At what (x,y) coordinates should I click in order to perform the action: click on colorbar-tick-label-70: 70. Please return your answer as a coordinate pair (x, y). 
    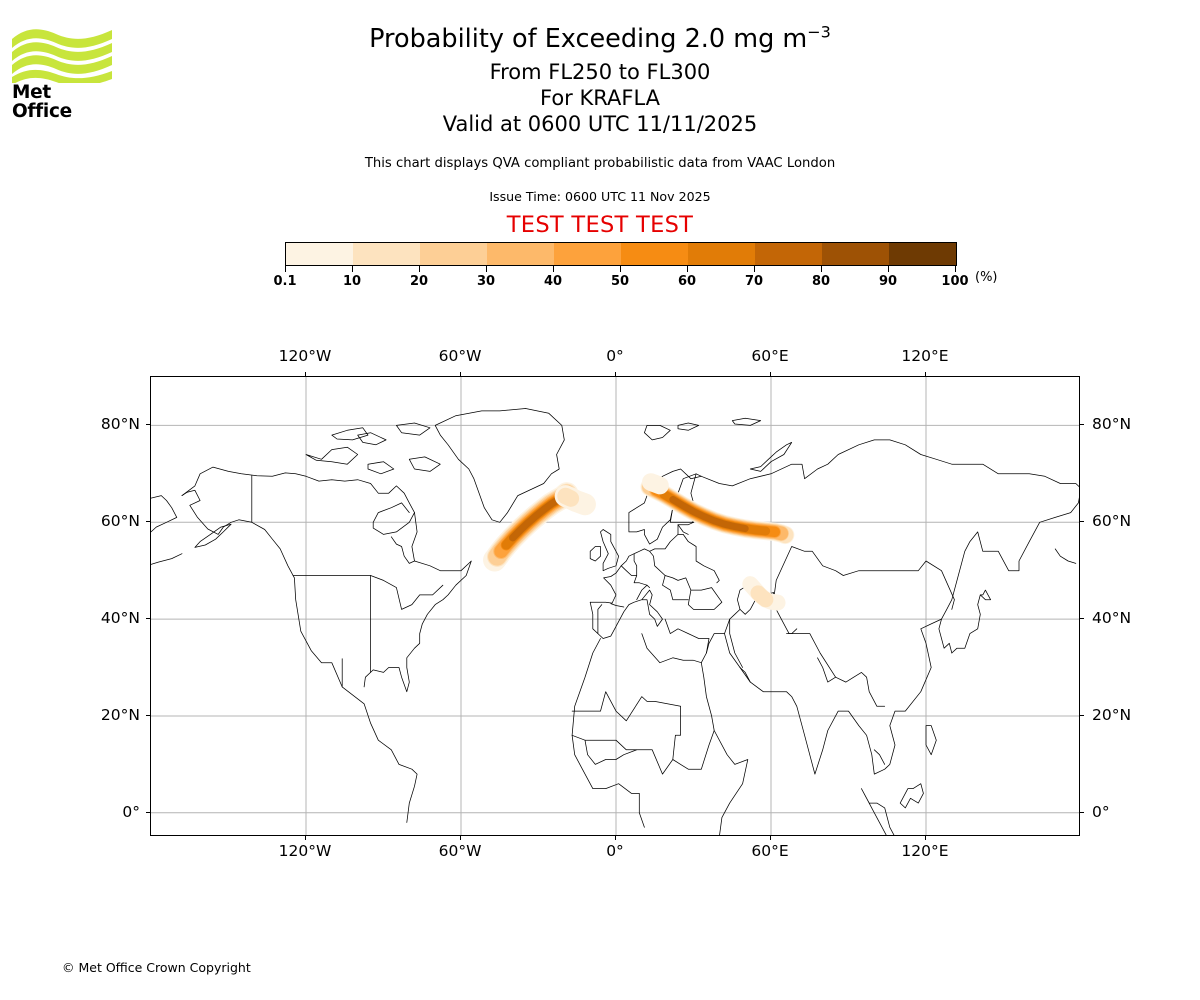
    Looking at the image, I should click on (754, 281).